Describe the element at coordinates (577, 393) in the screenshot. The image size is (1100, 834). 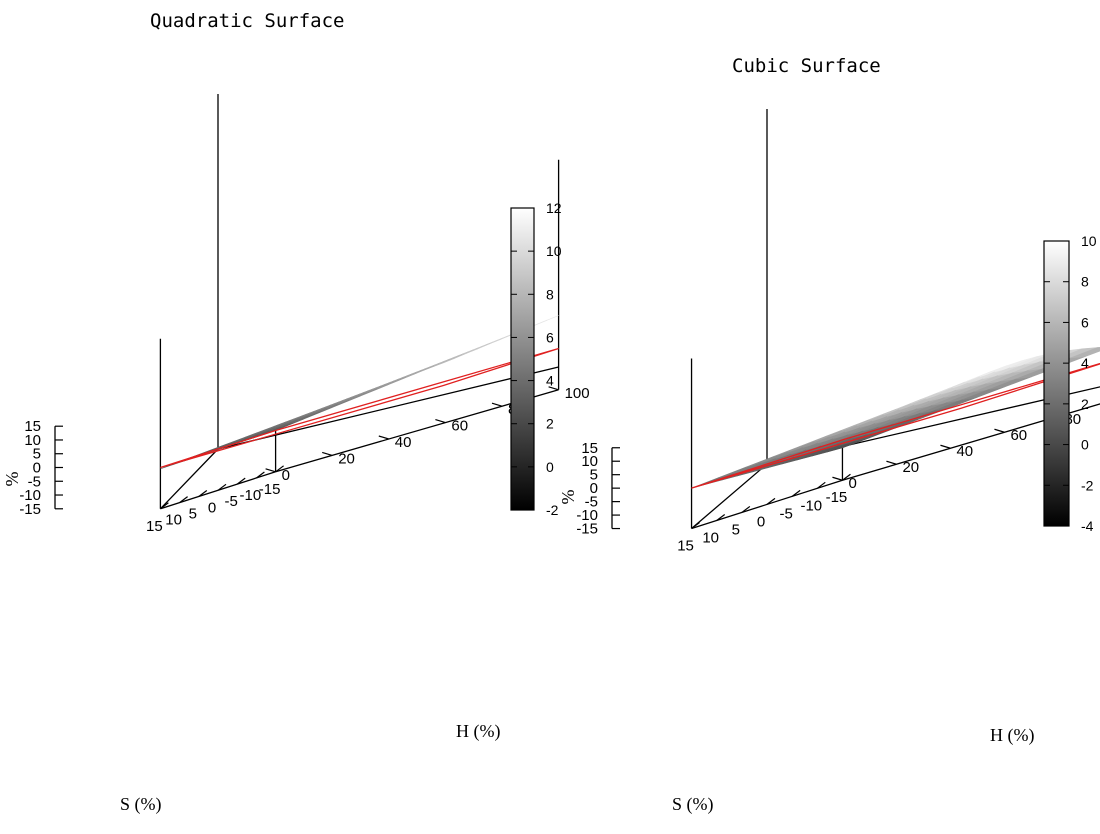
I see `y-tick-label: 100` at that location.